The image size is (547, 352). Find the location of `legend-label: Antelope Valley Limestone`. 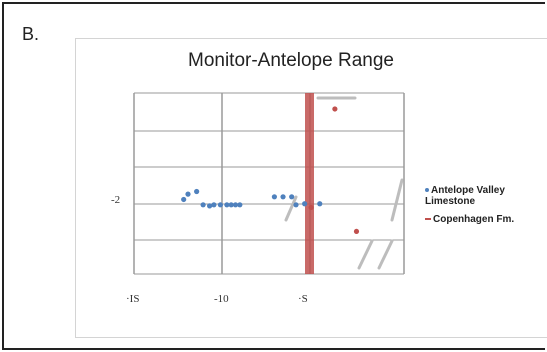

legend-label: Antelope Valley Limestone is located at coordinates (465, 196).